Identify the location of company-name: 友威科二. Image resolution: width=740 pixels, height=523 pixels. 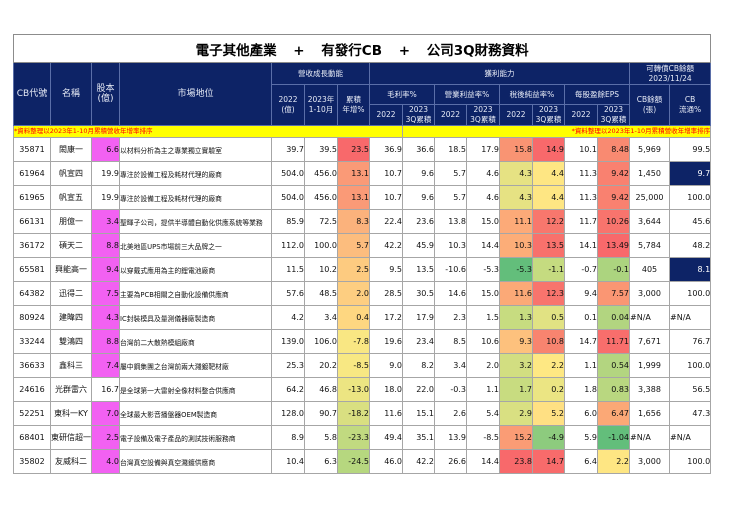
(71, 461).